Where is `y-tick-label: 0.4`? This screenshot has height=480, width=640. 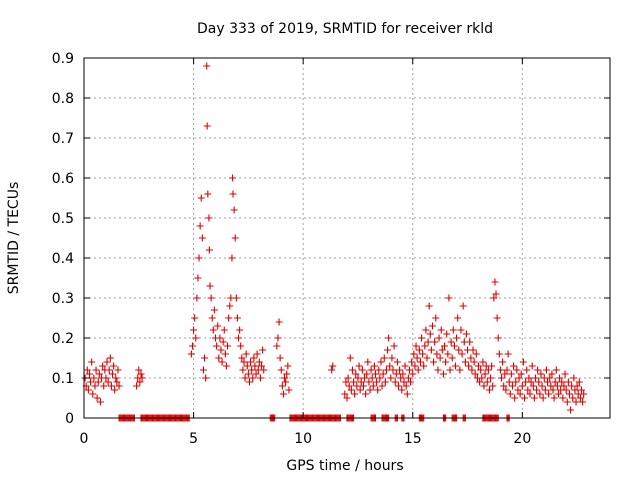 y-tick-label: 0.4 is located at coordinates (63, 259).